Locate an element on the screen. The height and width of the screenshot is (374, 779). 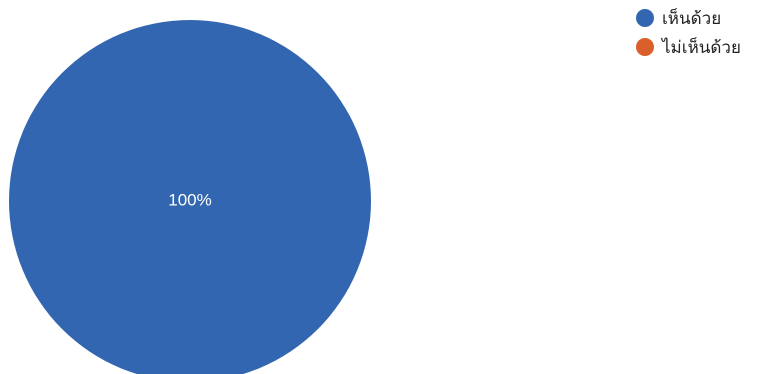
legend-label-disagree: ไม่เห็นด้วย is located at coordinates (701, 47).